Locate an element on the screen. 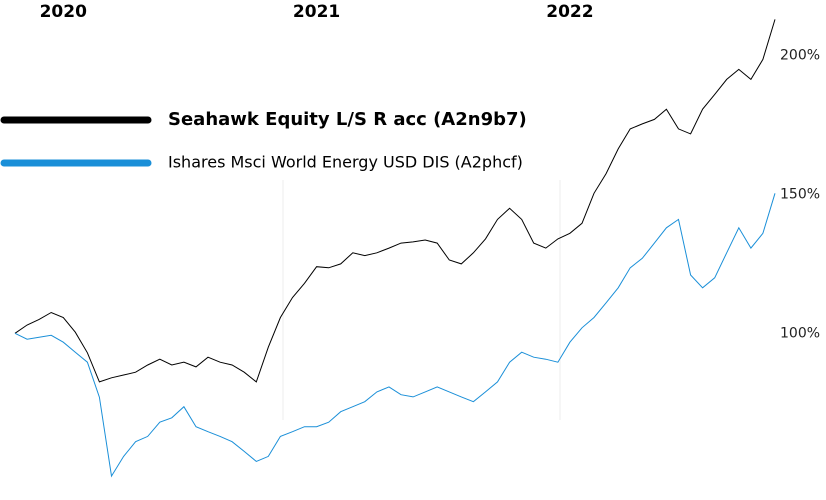  x-tick-label: 2022 is located at coordinates (569, 12).